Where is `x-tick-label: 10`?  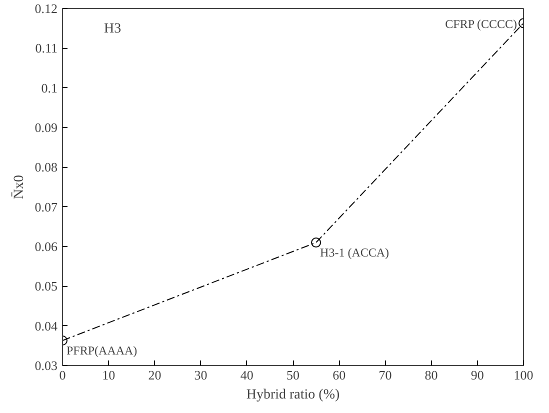 x-tick-label: 10 is located at coordinates (109, 375).